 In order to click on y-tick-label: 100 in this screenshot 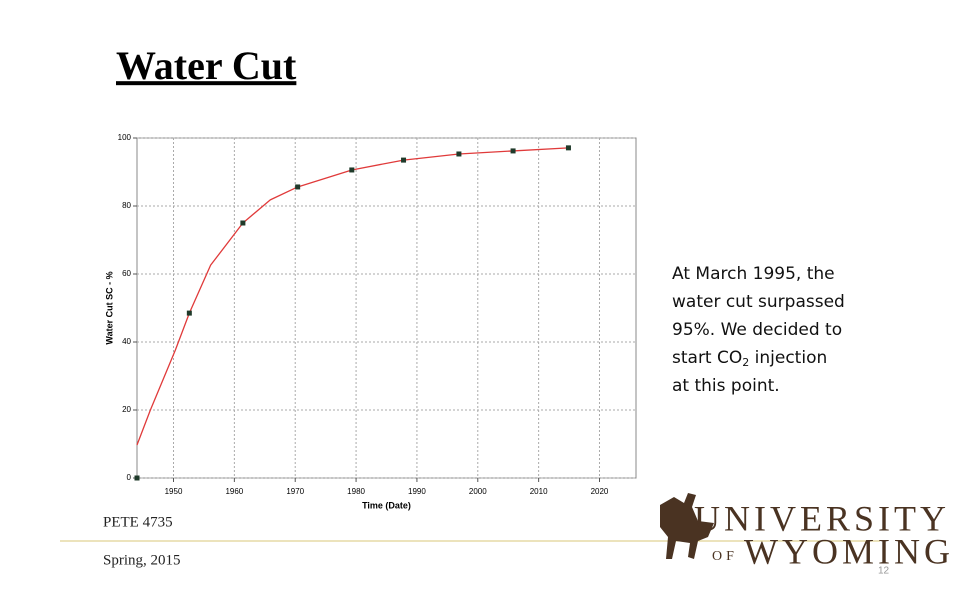, I will do `click(125, 137)`.